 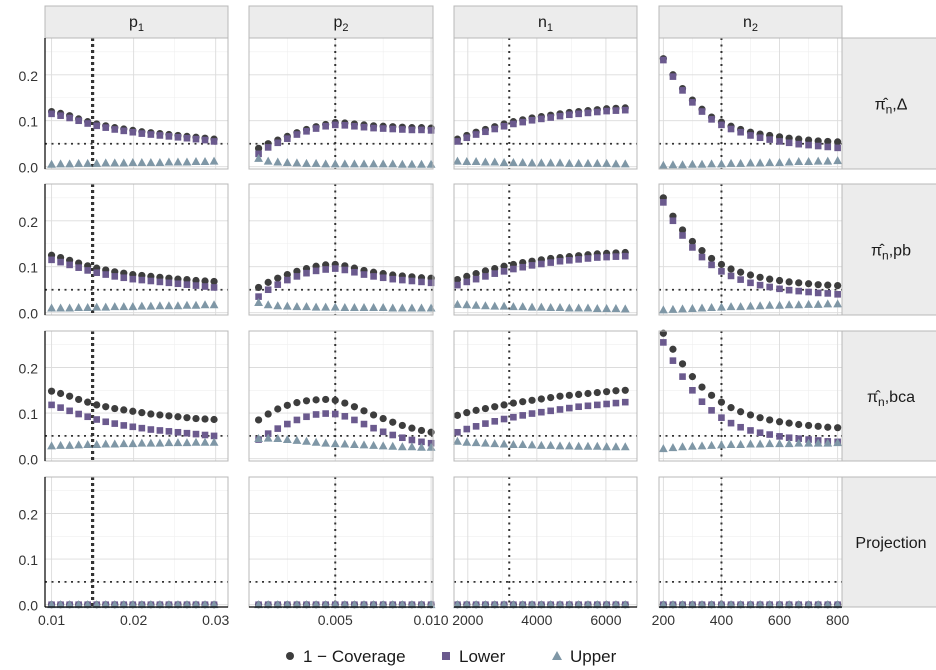 I want to click on panel-pb-p1, so click(x=136, y=249).